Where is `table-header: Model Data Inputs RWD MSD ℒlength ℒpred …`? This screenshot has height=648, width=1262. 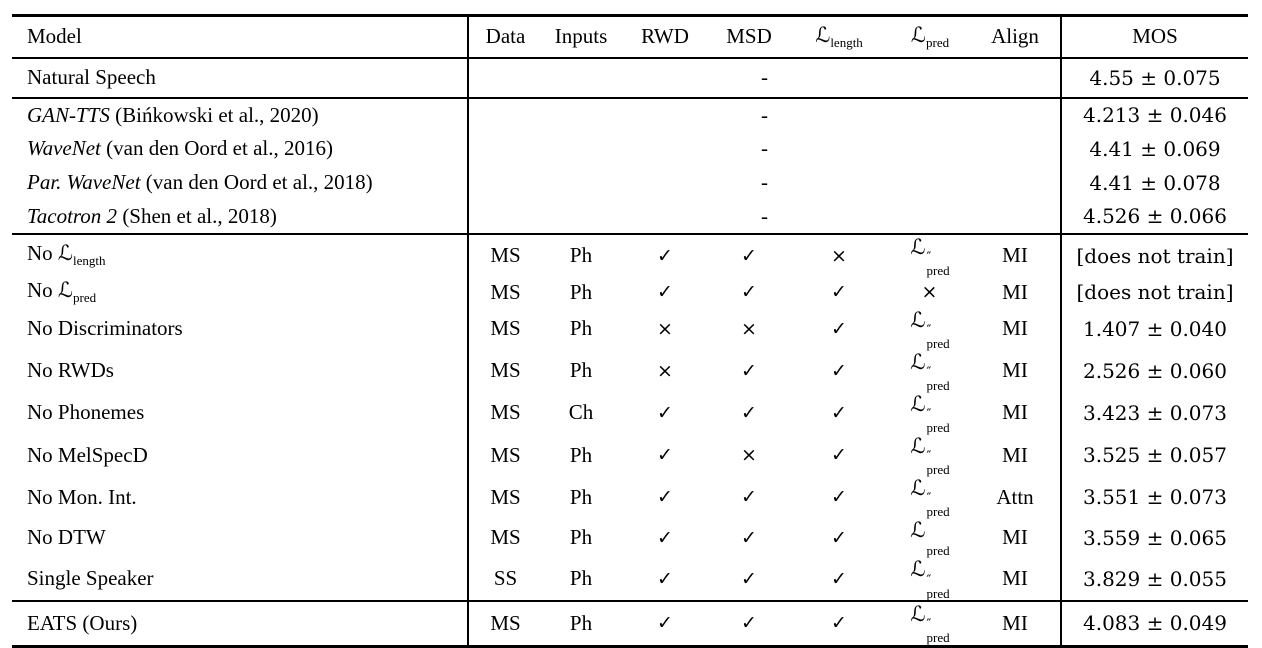 table-header: Model Data Inputs RWD MSD ℒlength ℒpred … is located at coordinates (630, 37).